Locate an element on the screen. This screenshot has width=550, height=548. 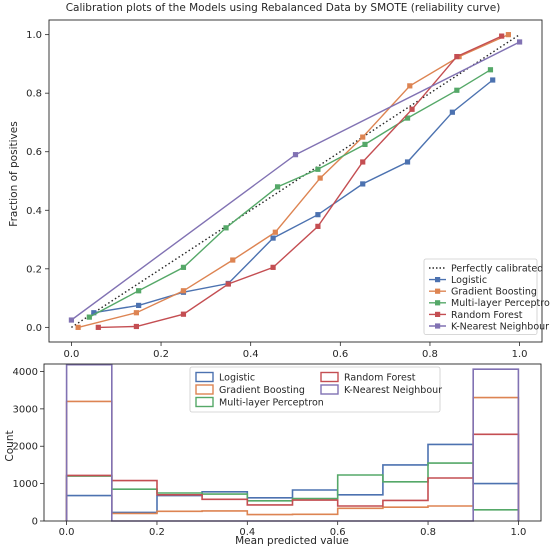
legend-marker-k-nearest-neighbour is located at coordinates (438, 326).